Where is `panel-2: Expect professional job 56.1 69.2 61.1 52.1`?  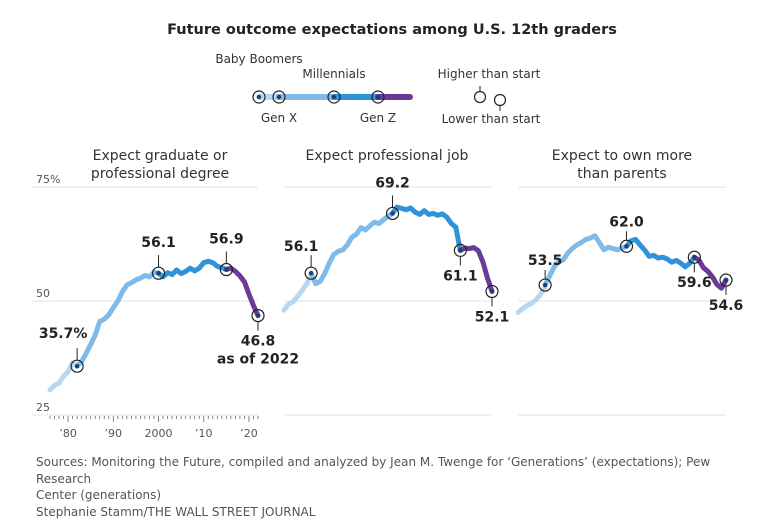
panel-2: Expect professional job 56.1 69.2 61.1 52.1 is located at coordinates (396, 281).